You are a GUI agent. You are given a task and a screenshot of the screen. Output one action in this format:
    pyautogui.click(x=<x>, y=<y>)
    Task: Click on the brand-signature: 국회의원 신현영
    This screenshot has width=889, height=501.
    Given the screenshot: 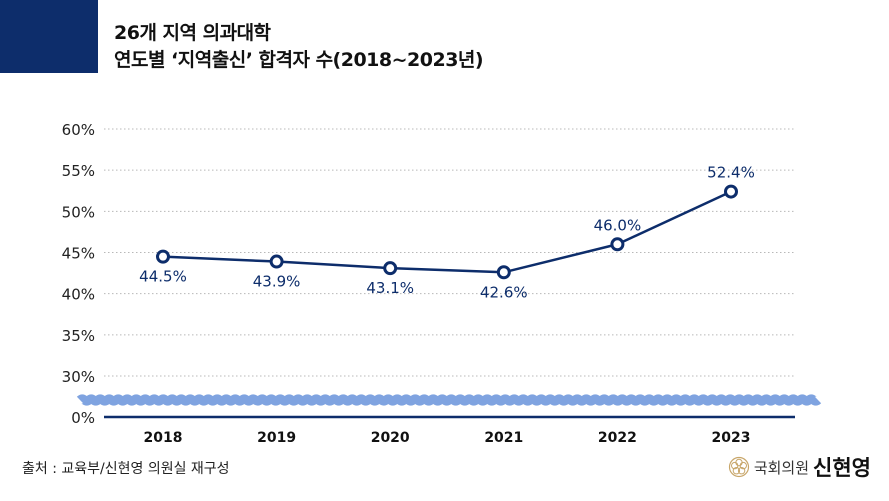 What is the action you would take?
    pyautogui.click(x=799, y=467)
    